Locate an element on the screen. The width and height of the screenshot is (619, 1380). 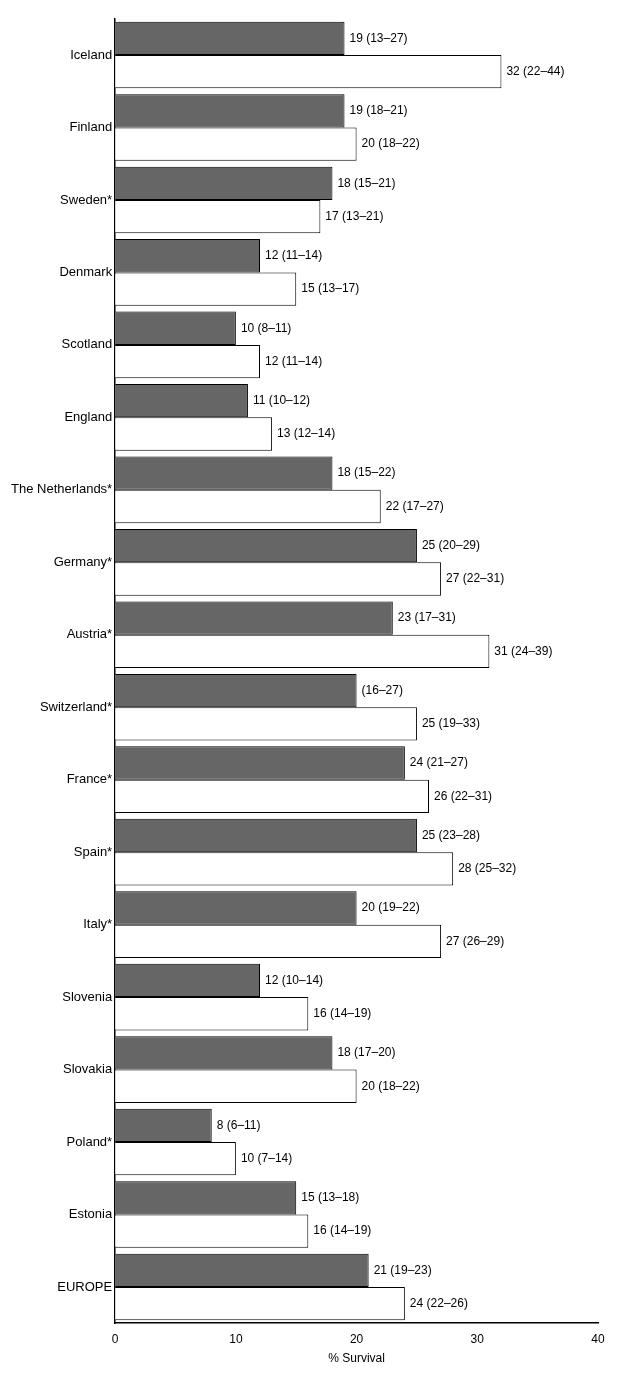
y-tick-label: Slovakia is located at coordinates (88, 1069).